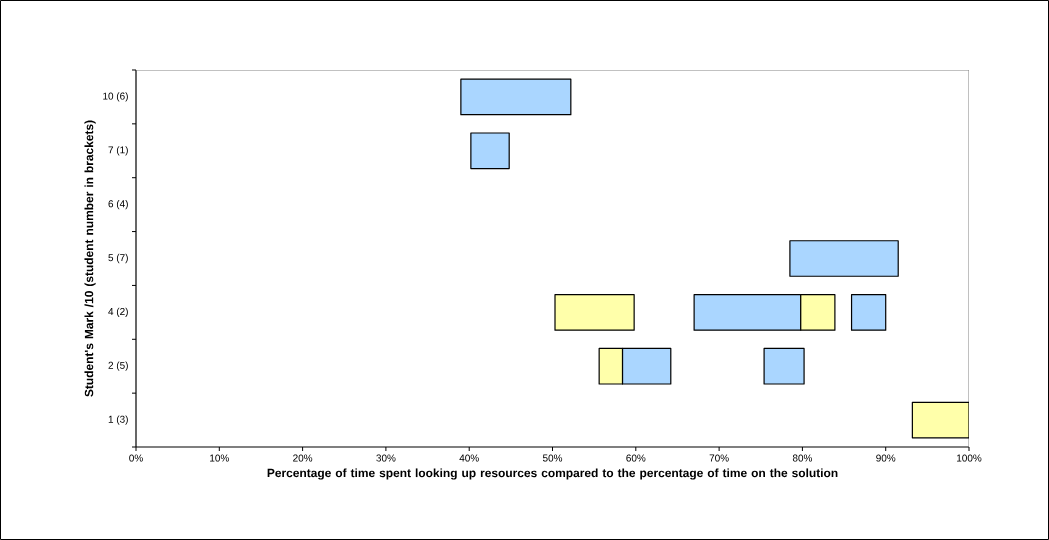 The image size is (1049, 540). Describe the element at coordinates (115, 97) in the screenshot. I see `y-tick-label: 10 (6)` at that location.